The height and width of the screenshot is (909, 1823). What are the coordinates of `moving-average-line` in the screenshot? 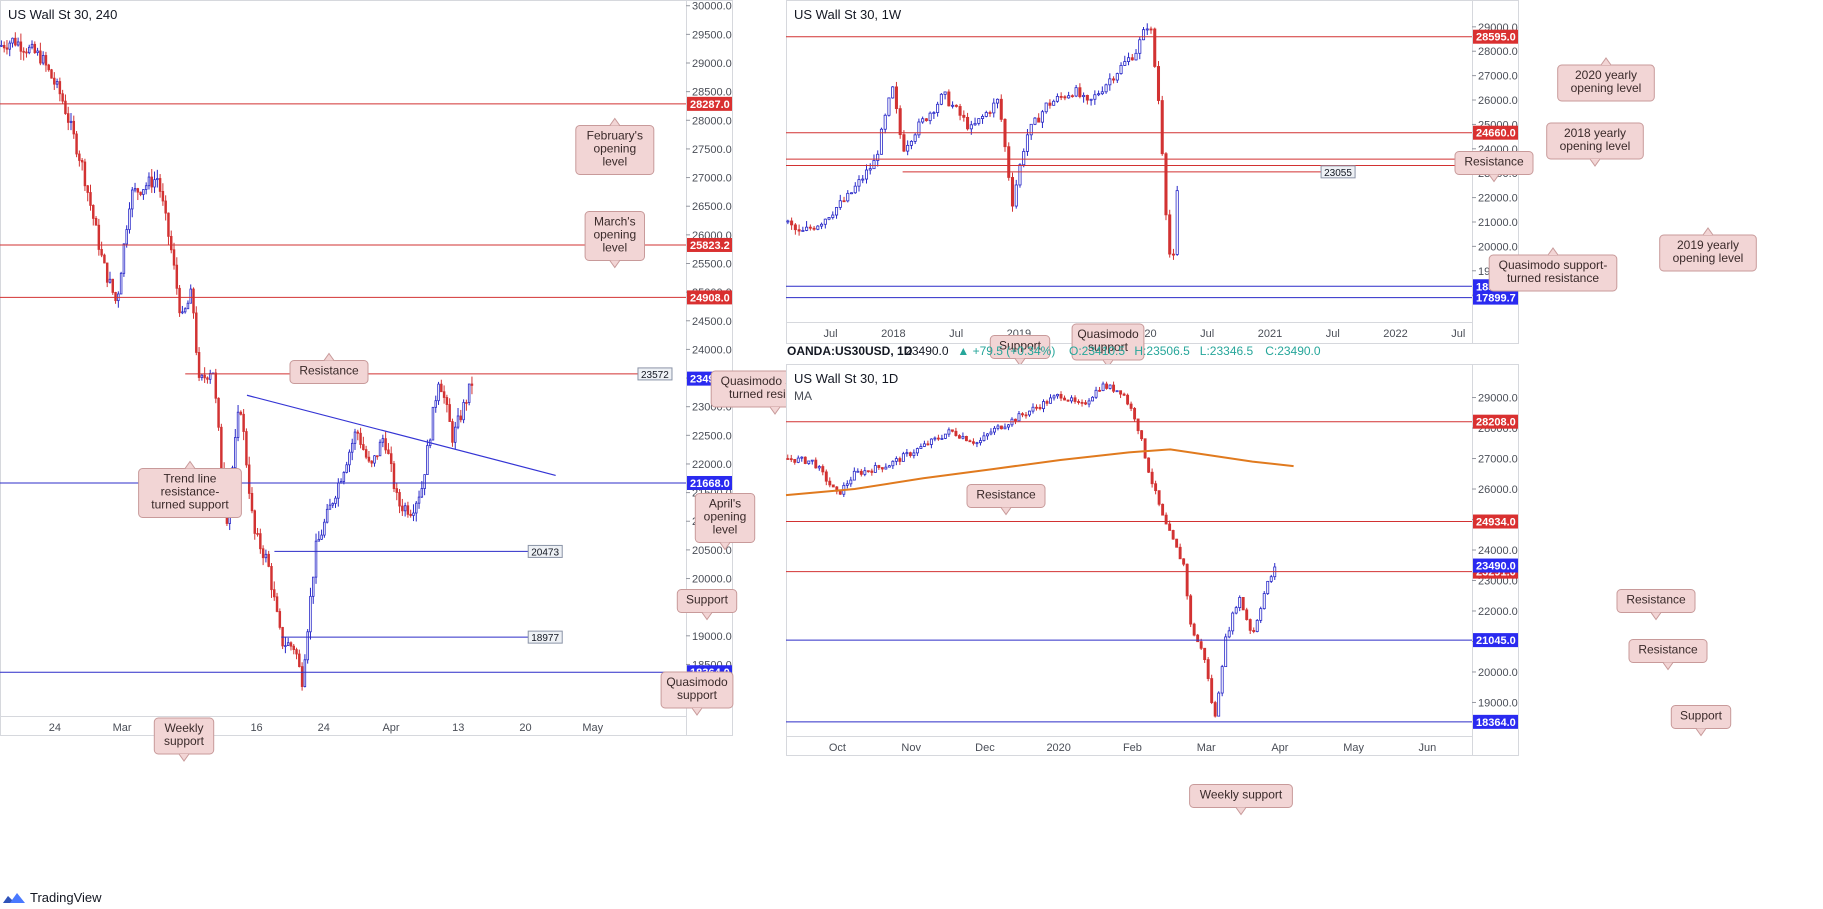 It's located at (1039, 472).